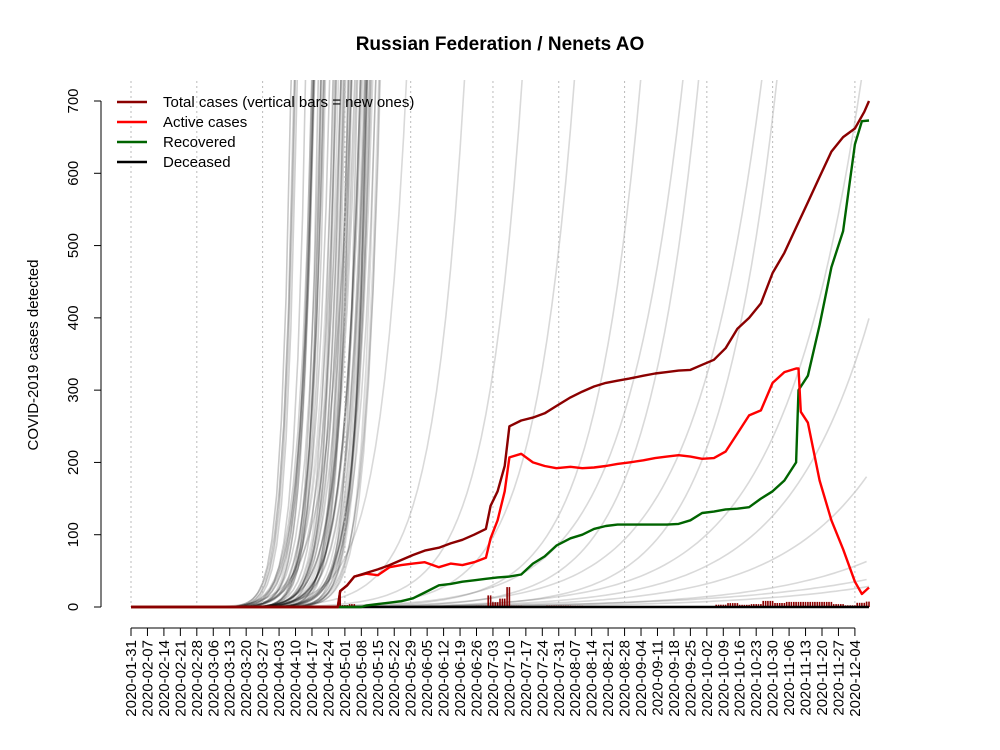 This screenshot has width=1000, height=750. Describe the element at coordinates (345, 678) in the screenshot. I see `x-tick-label: 2020-05-01` at that location.